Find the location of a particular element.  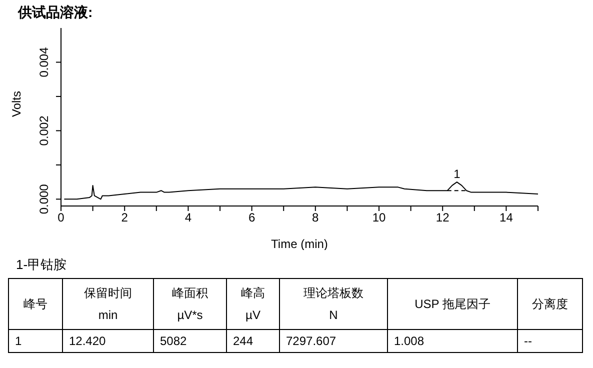

x-tick-label: 6 is located at coordinates (252, 217).